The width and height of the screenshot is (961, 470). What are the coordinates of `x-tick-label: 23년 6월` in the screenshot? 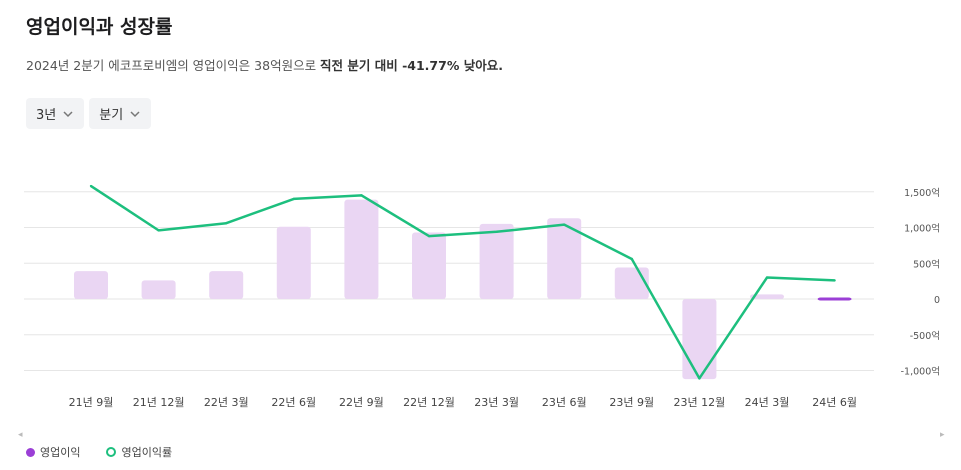 It's located at (564, 402).